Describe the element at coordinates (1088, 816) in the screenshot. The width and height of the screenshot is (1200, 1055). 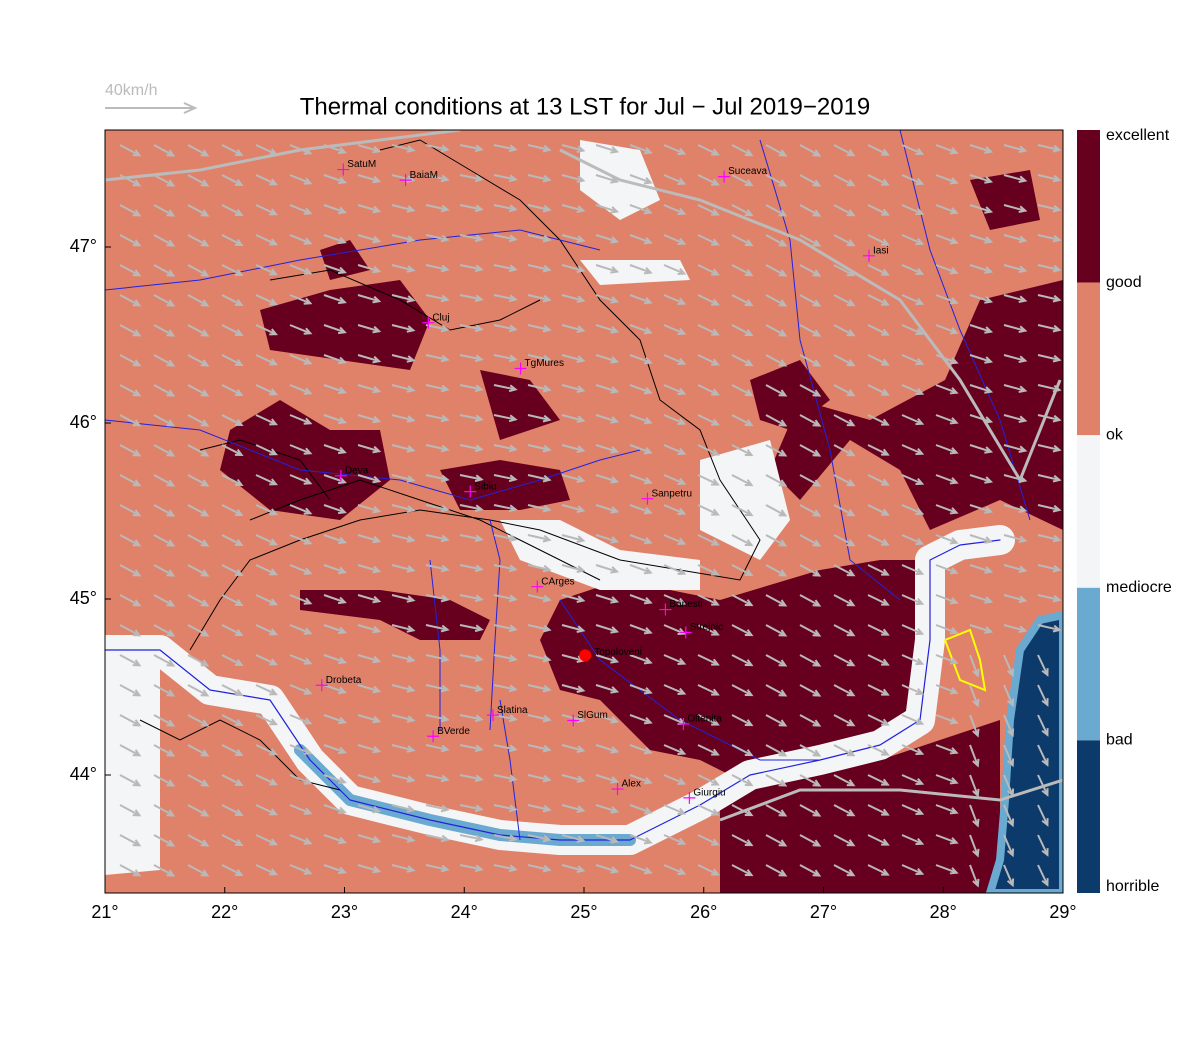
I see `colorbar-segment` at that location.